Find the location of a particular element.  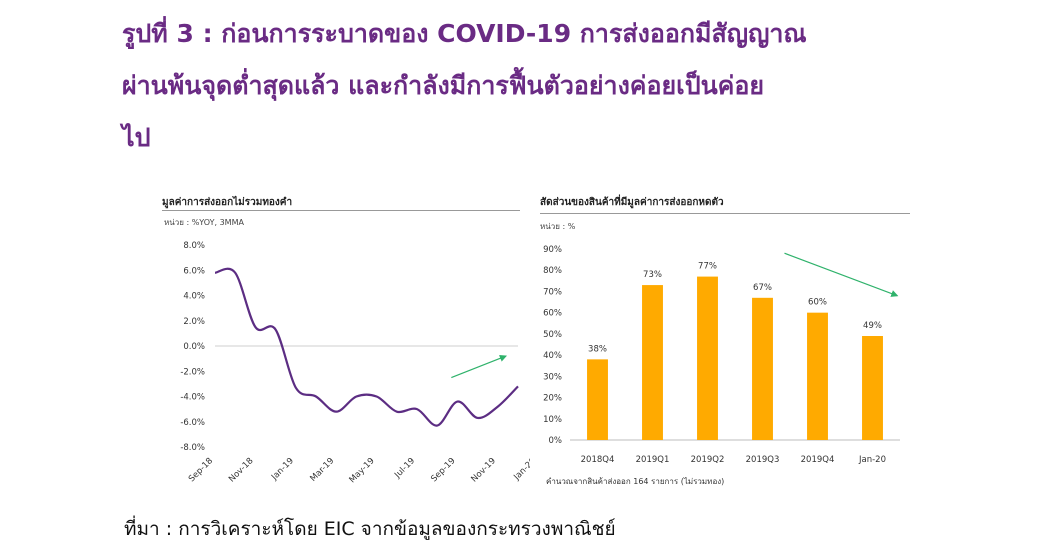

bar-data-label: 67% is located at coordinates (762, 288).